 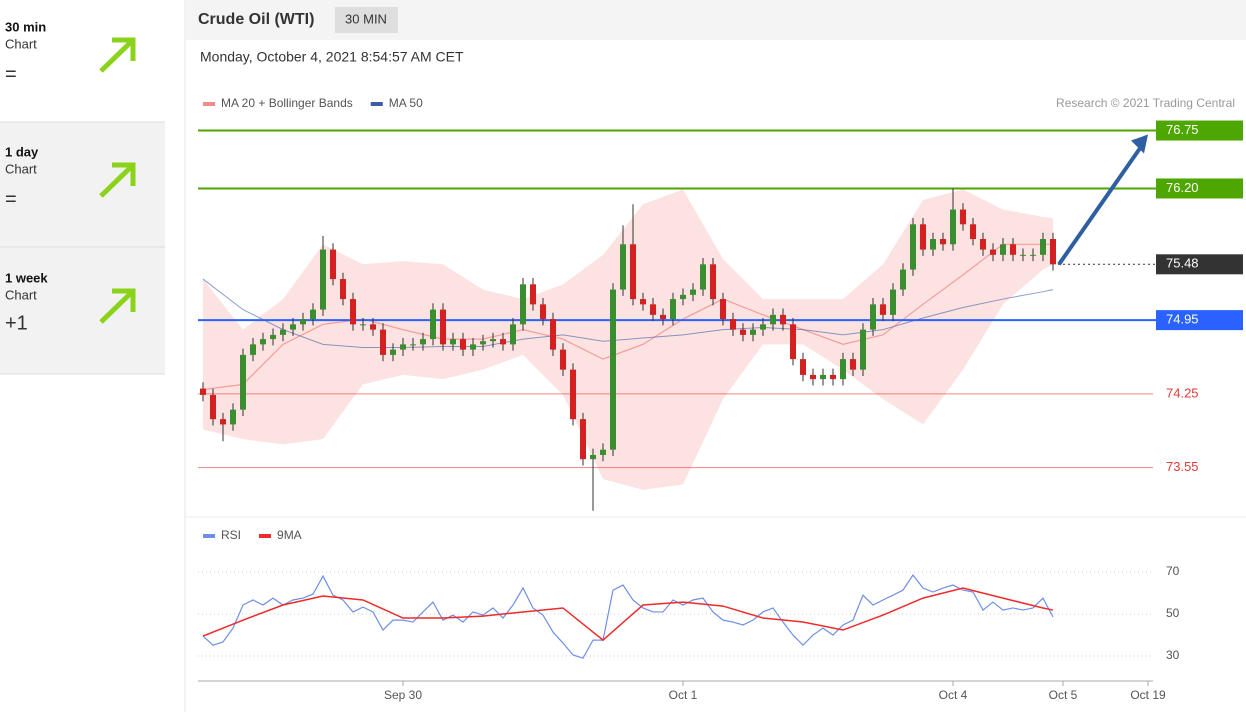 What do you see at coordinates (289, 535) in the screenshot?
I see `legend-label: 9MA` at bounding box center [289, 535].